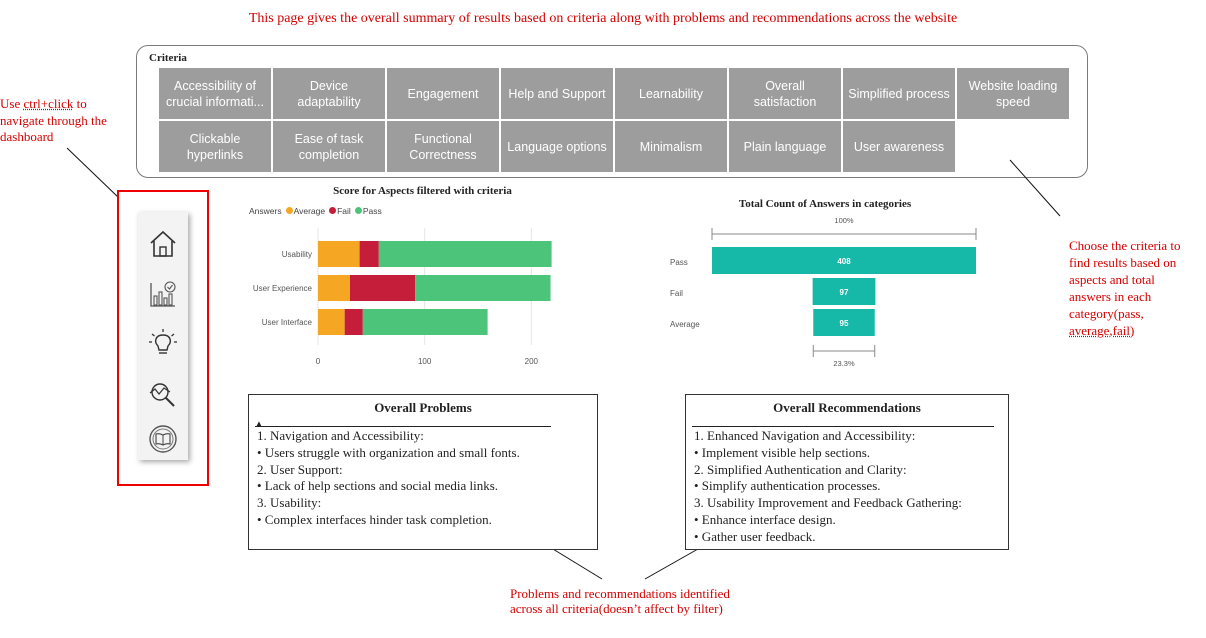  Describe the element at coordinates (847, 407) in the screenshot. I see `recommendations-title: Overall Recommendations` at that location.